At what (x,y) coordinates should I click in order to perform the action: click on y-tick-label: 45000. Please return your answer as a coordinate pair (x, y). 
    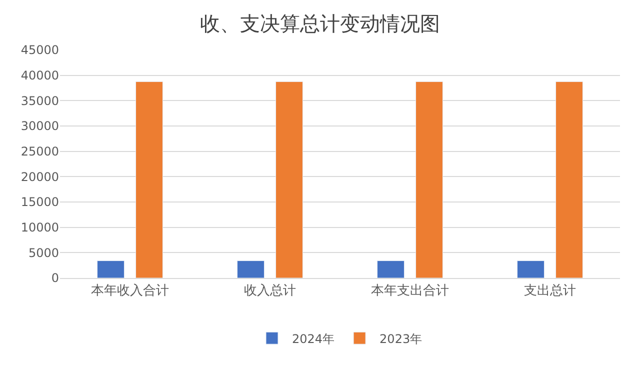
    Looking at the image, I should click on (39, 50).